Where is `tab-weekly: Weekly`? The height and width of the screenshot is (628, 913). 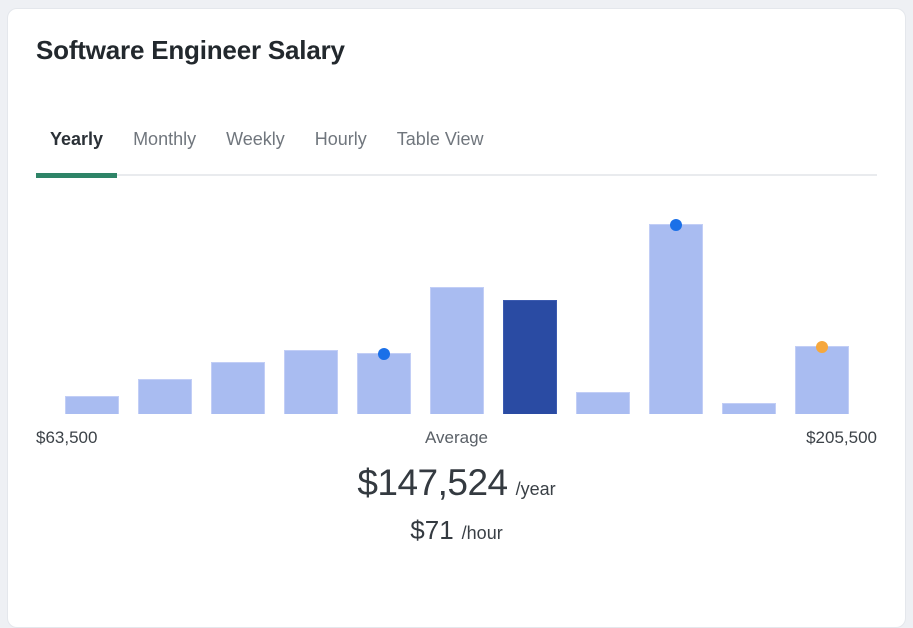 tab-weekly: Weekly is located at coordinates (255, 151).